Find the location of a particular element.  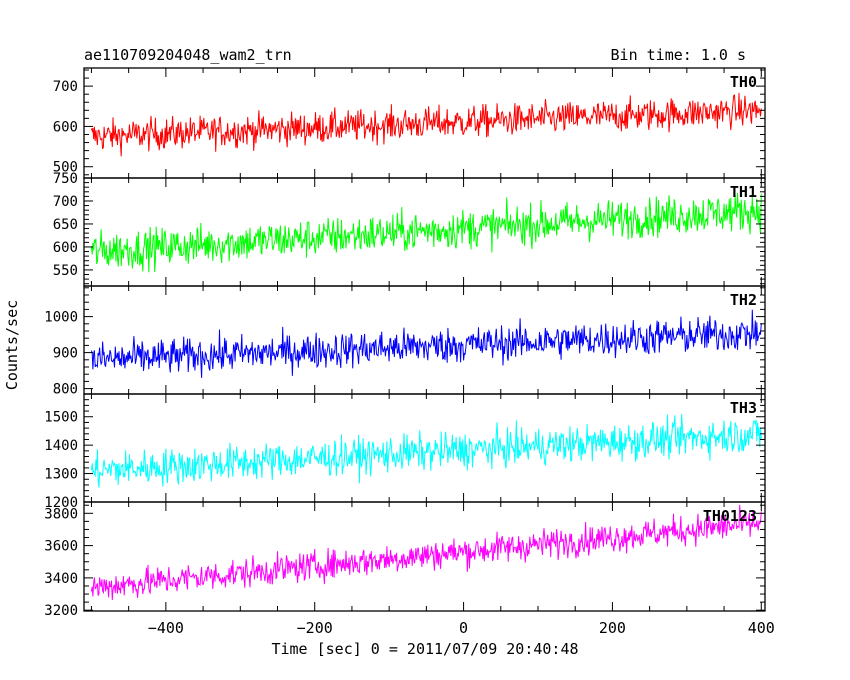

y-tick-label: 1200 is located at coordinates (61, 503).